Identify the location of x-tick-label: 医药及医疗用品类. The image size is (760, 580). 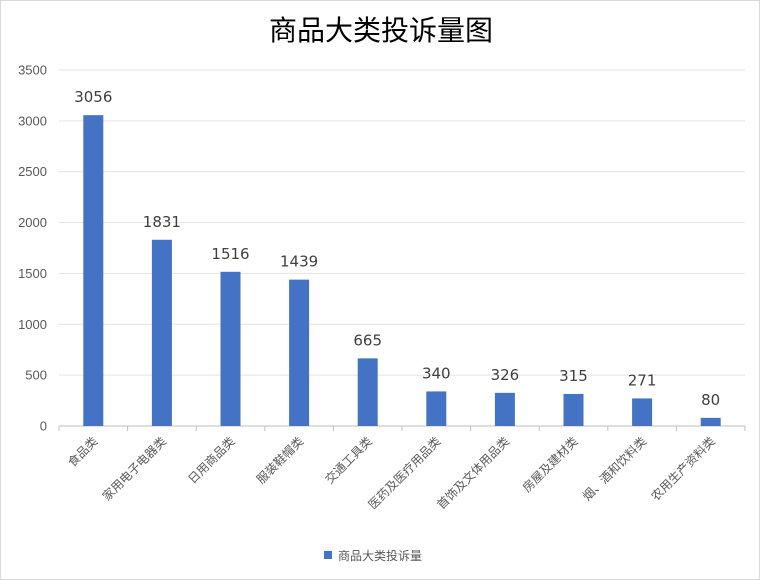
(405, 473).